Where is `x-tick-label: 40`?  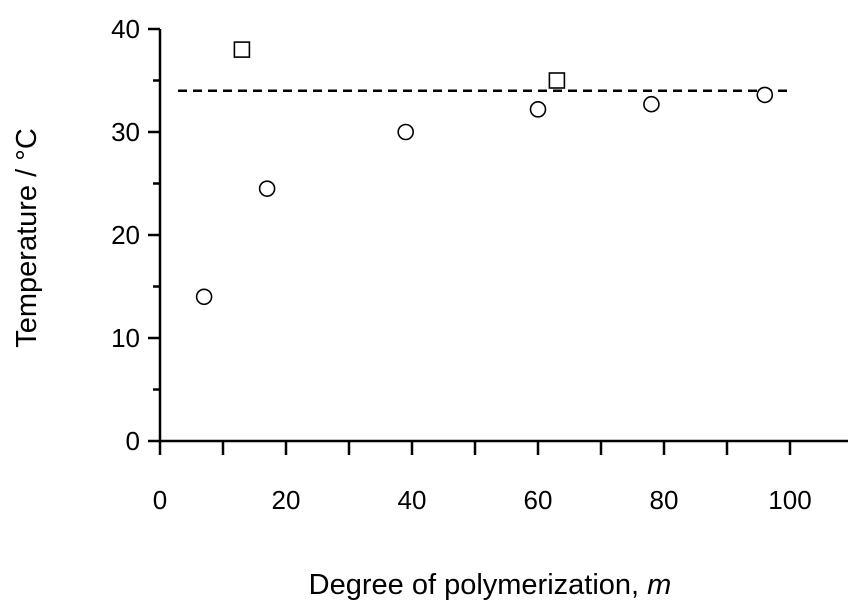 x-tick-label: 40 is located at coordinates (412, 500).